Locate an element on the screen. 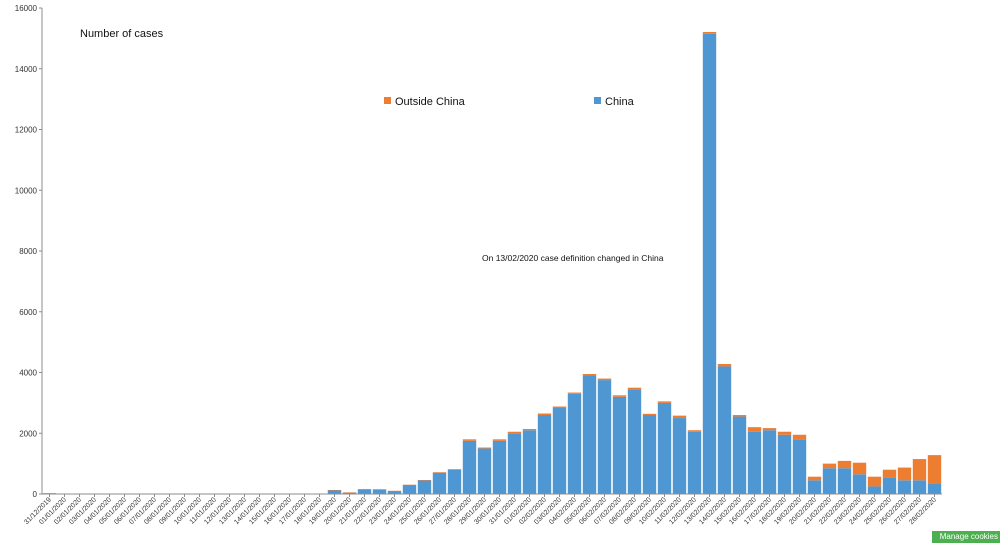  y-tick-label: 14000 is located at coordinates (26, 69).